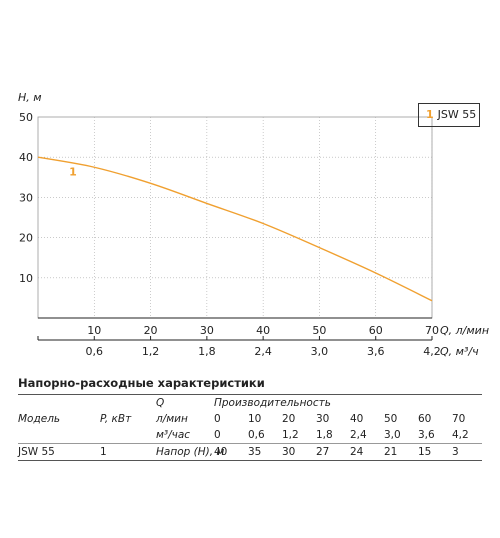  Describe the element at coordinates (59, 452) in the screenshot. I see `cell-model: JSW 55` at that location.